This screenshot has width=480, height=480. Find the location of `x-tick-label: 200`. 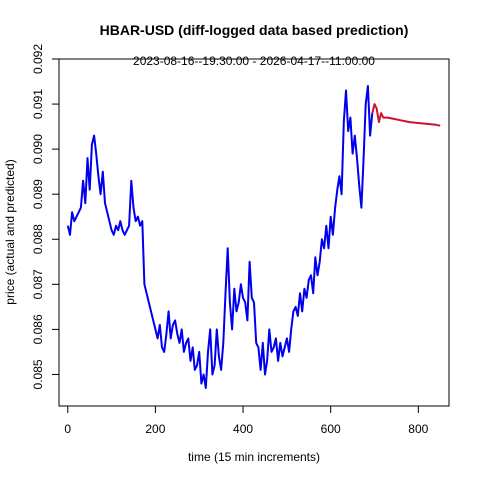

x-tick-label: 200 is located at coordinates (155, 429).